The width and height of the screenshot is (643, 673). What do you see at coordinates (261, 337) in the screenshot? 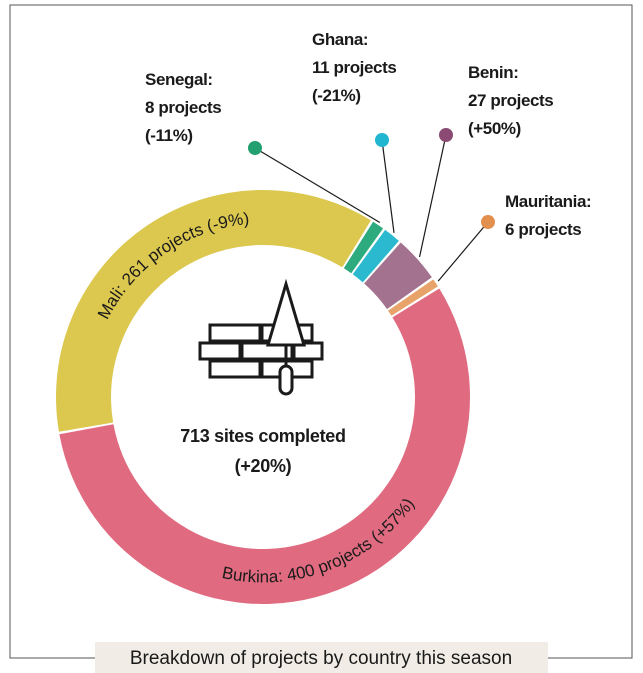
I see `icon` at bounding box center [261, 337].